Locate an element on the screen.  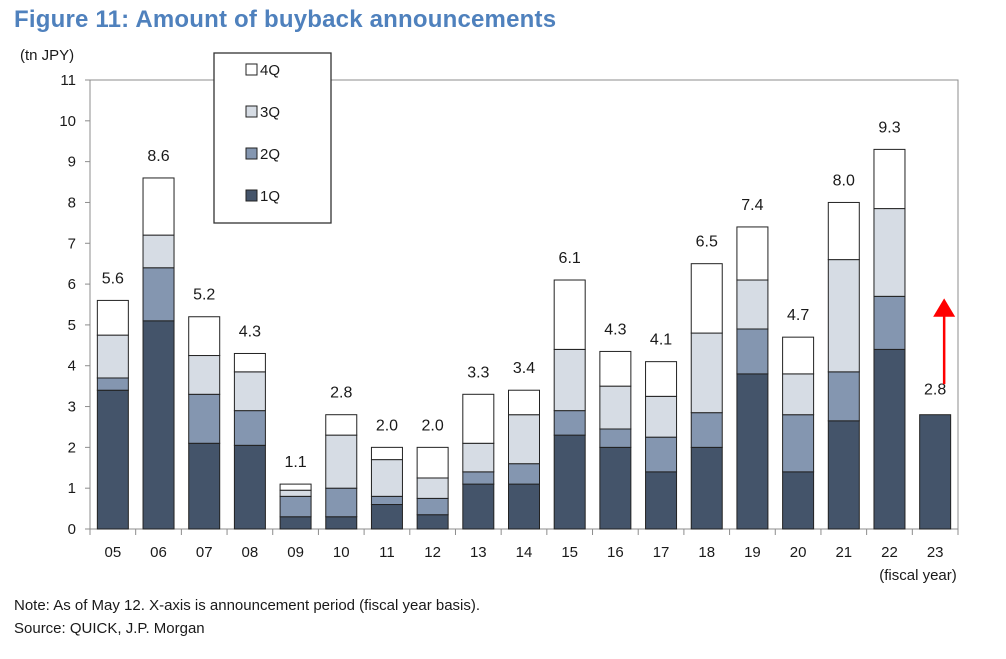
x-tick-label-17: 17 is located at coordinates (661, 552).